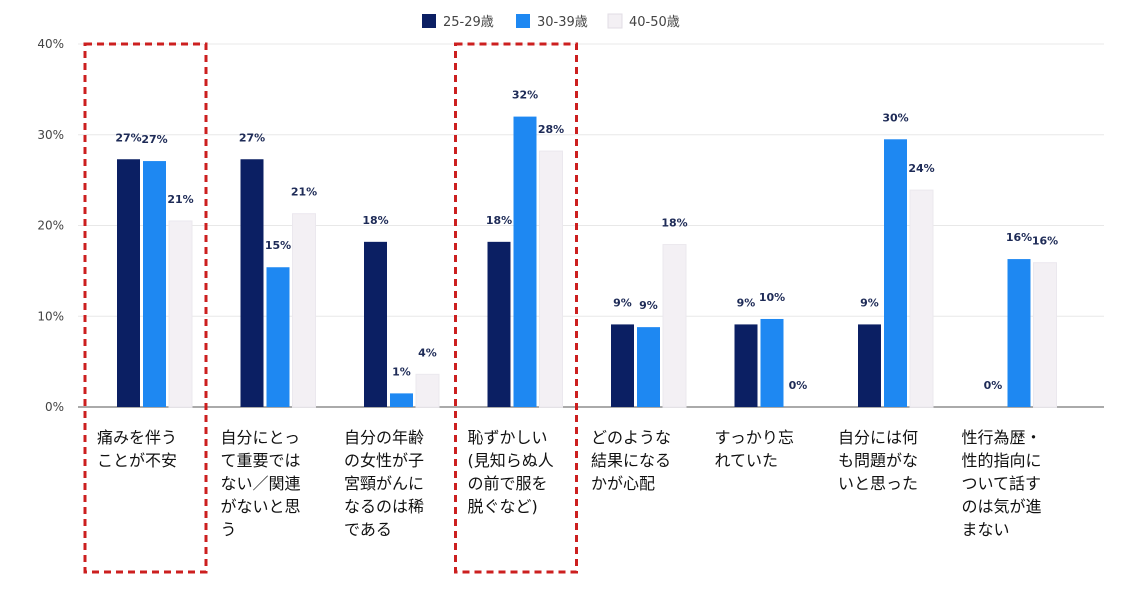  I want to click on category-label: の女性が子, so click(384, 460).